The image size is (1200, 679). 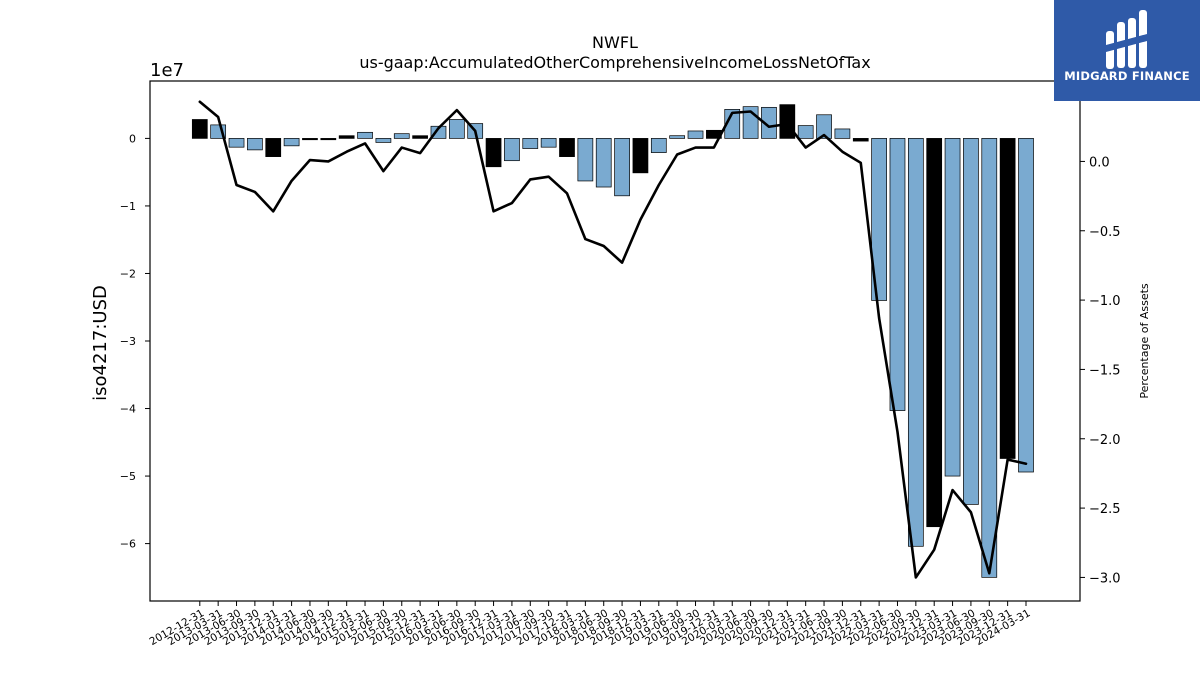 I want to click on y2-tick-label: −1.5, so click(x=1105, y=370).